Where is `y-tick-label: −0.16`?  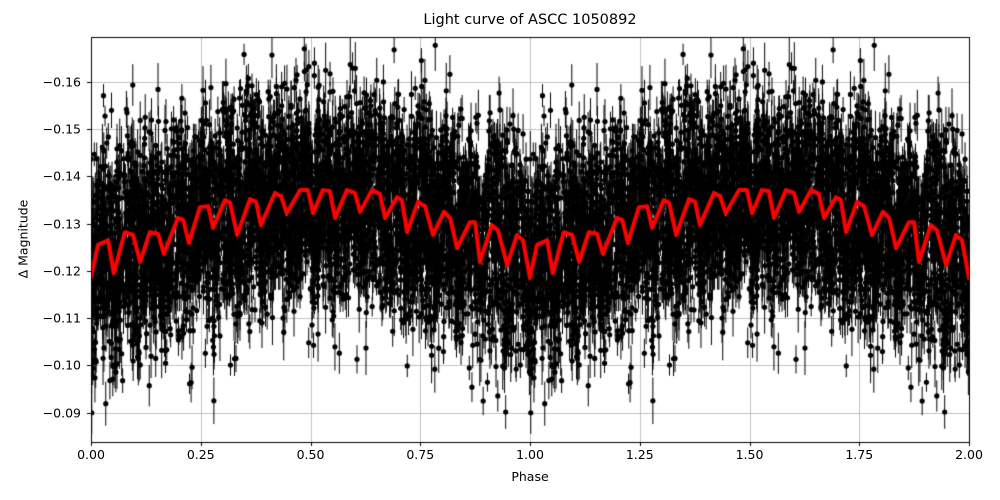
y-tick-label: −0.16 is located at coordinates (61, 82).